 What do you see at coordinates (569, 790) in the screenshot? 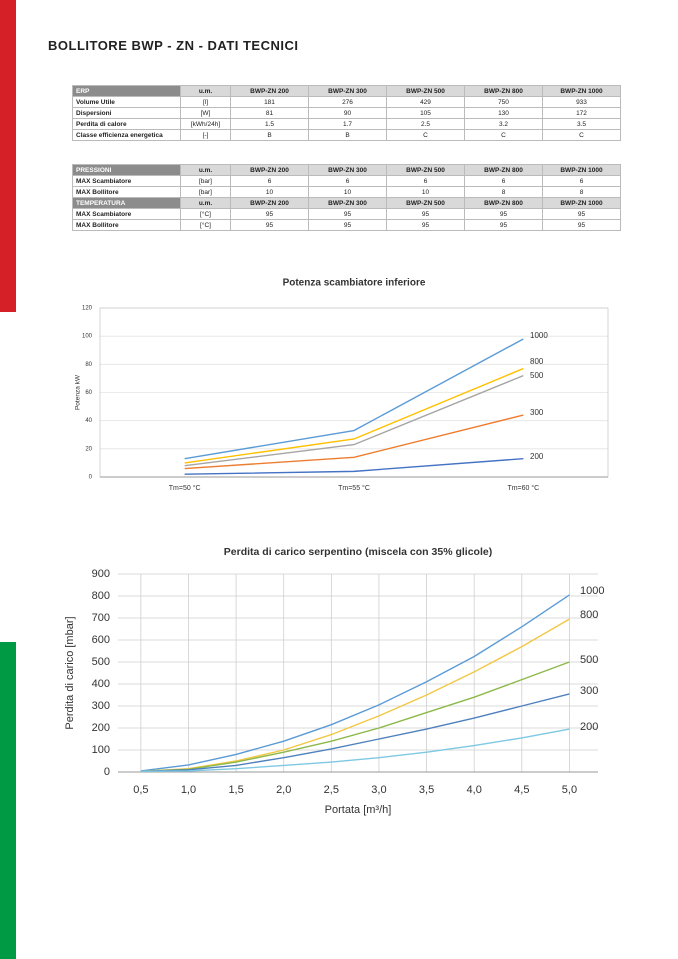
I see `x-tick-label: 5,0` at bounding box center [569, 790].